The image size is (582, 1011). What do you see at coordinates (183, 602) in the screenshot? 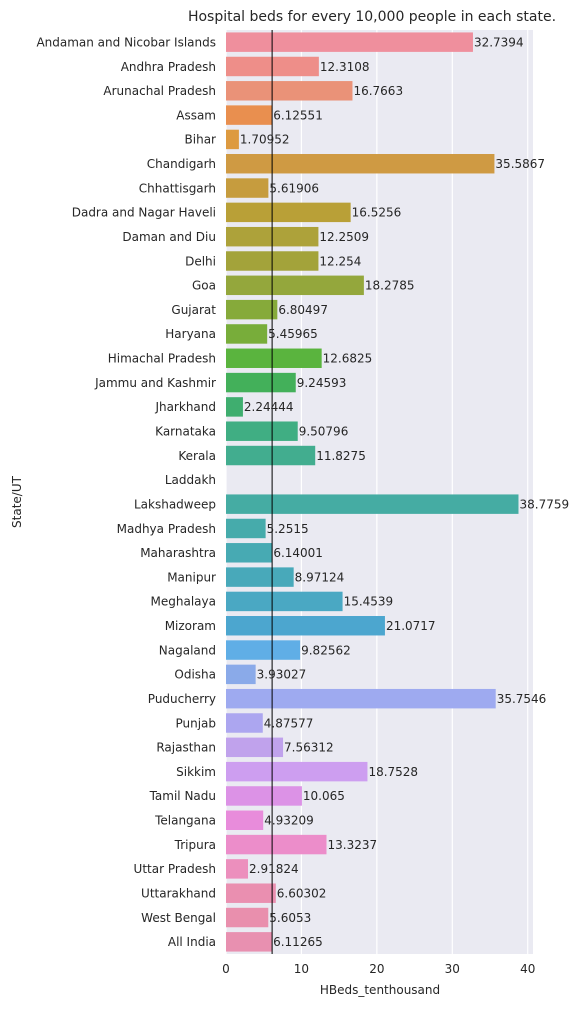
I see `y-tick-label: Meghalaya` at bounding box center [183, 602].